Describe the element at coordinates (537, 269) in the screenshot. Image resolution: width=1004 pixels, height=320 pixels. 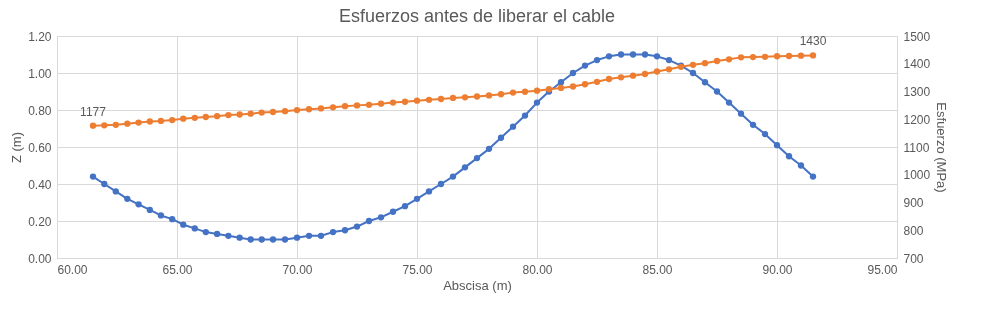
I see `x-tick-label: 80.00` at that location.